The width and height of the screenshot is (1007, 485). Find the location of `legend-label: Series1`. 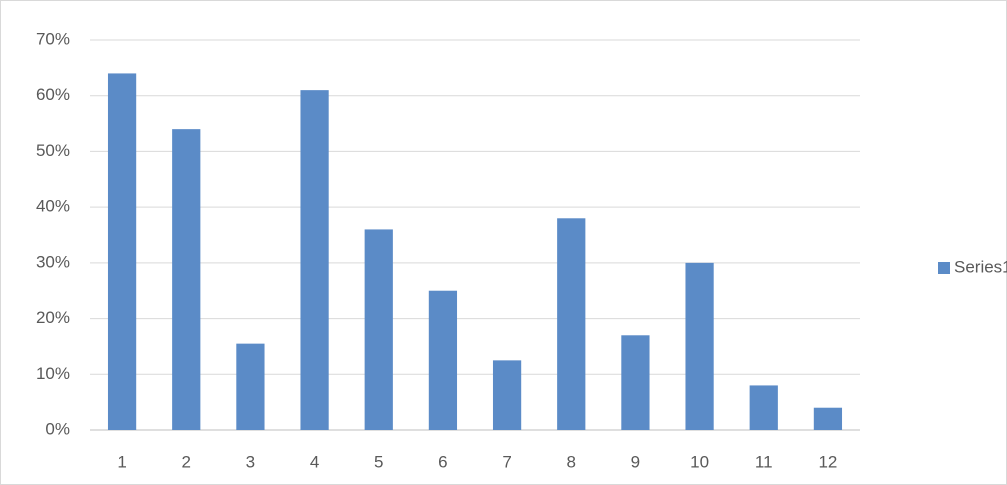

legend-label: Series1 is located at coordinates (980, 266).